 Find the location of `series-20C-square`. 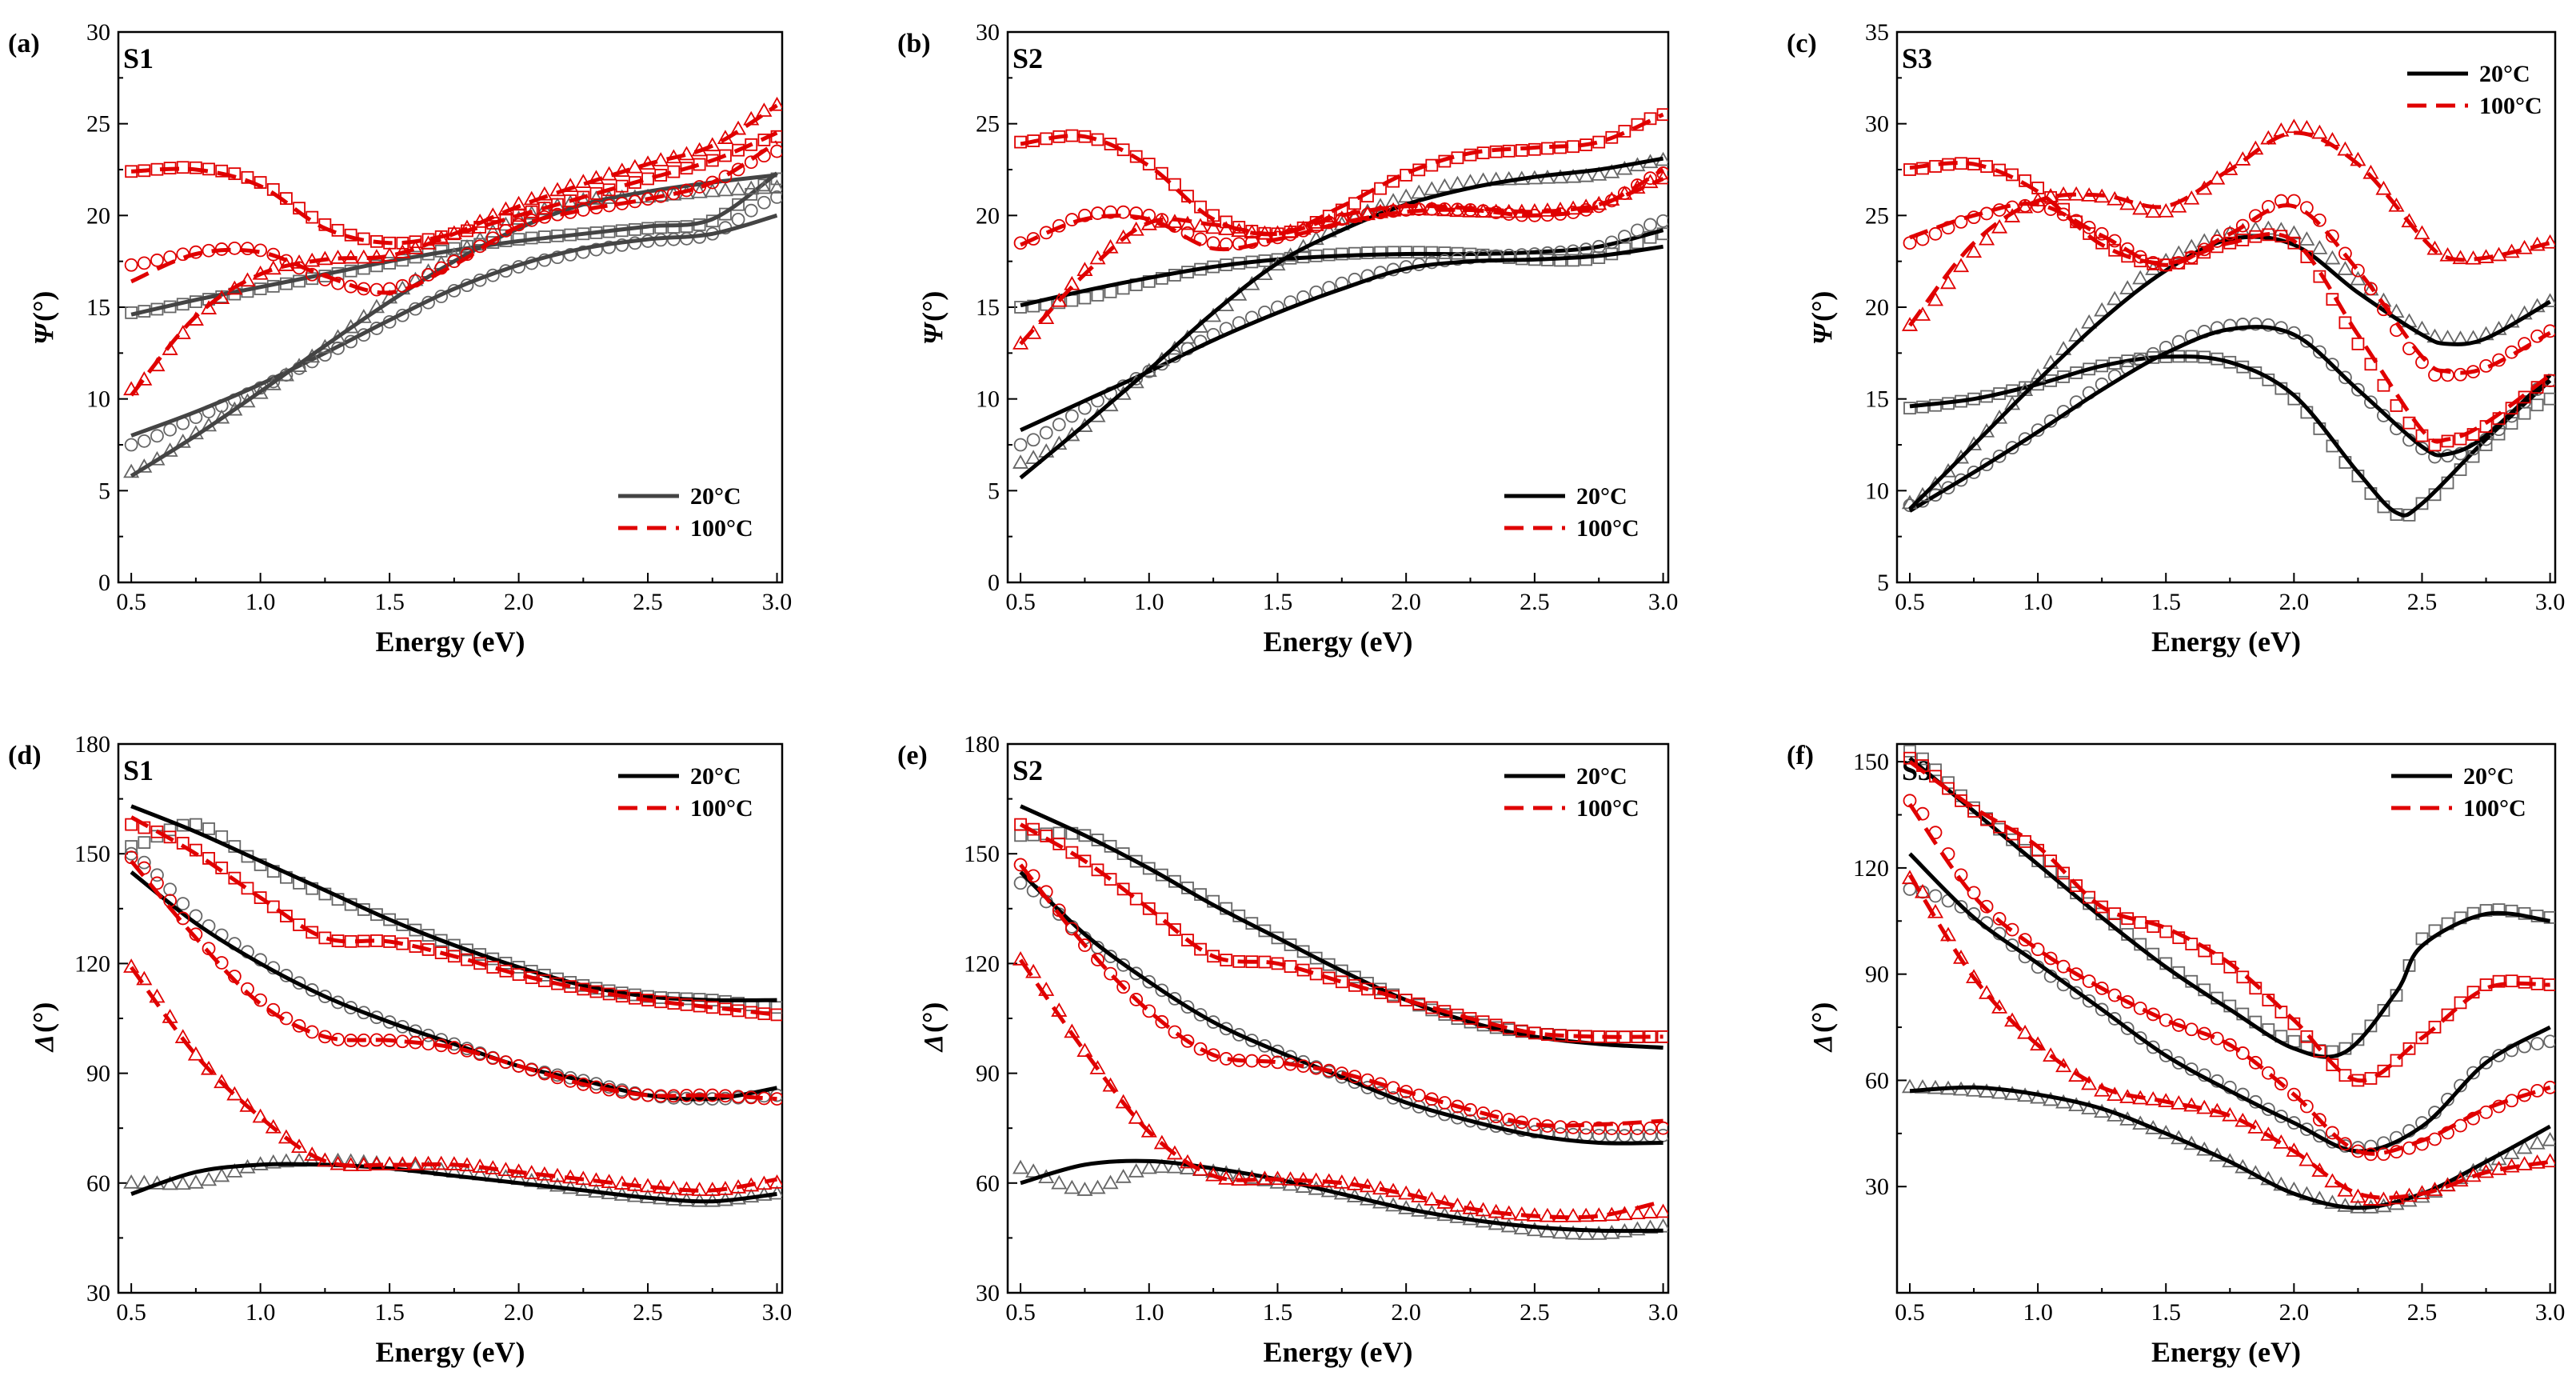

series-20C-square is located at coordinates (2229, 901).